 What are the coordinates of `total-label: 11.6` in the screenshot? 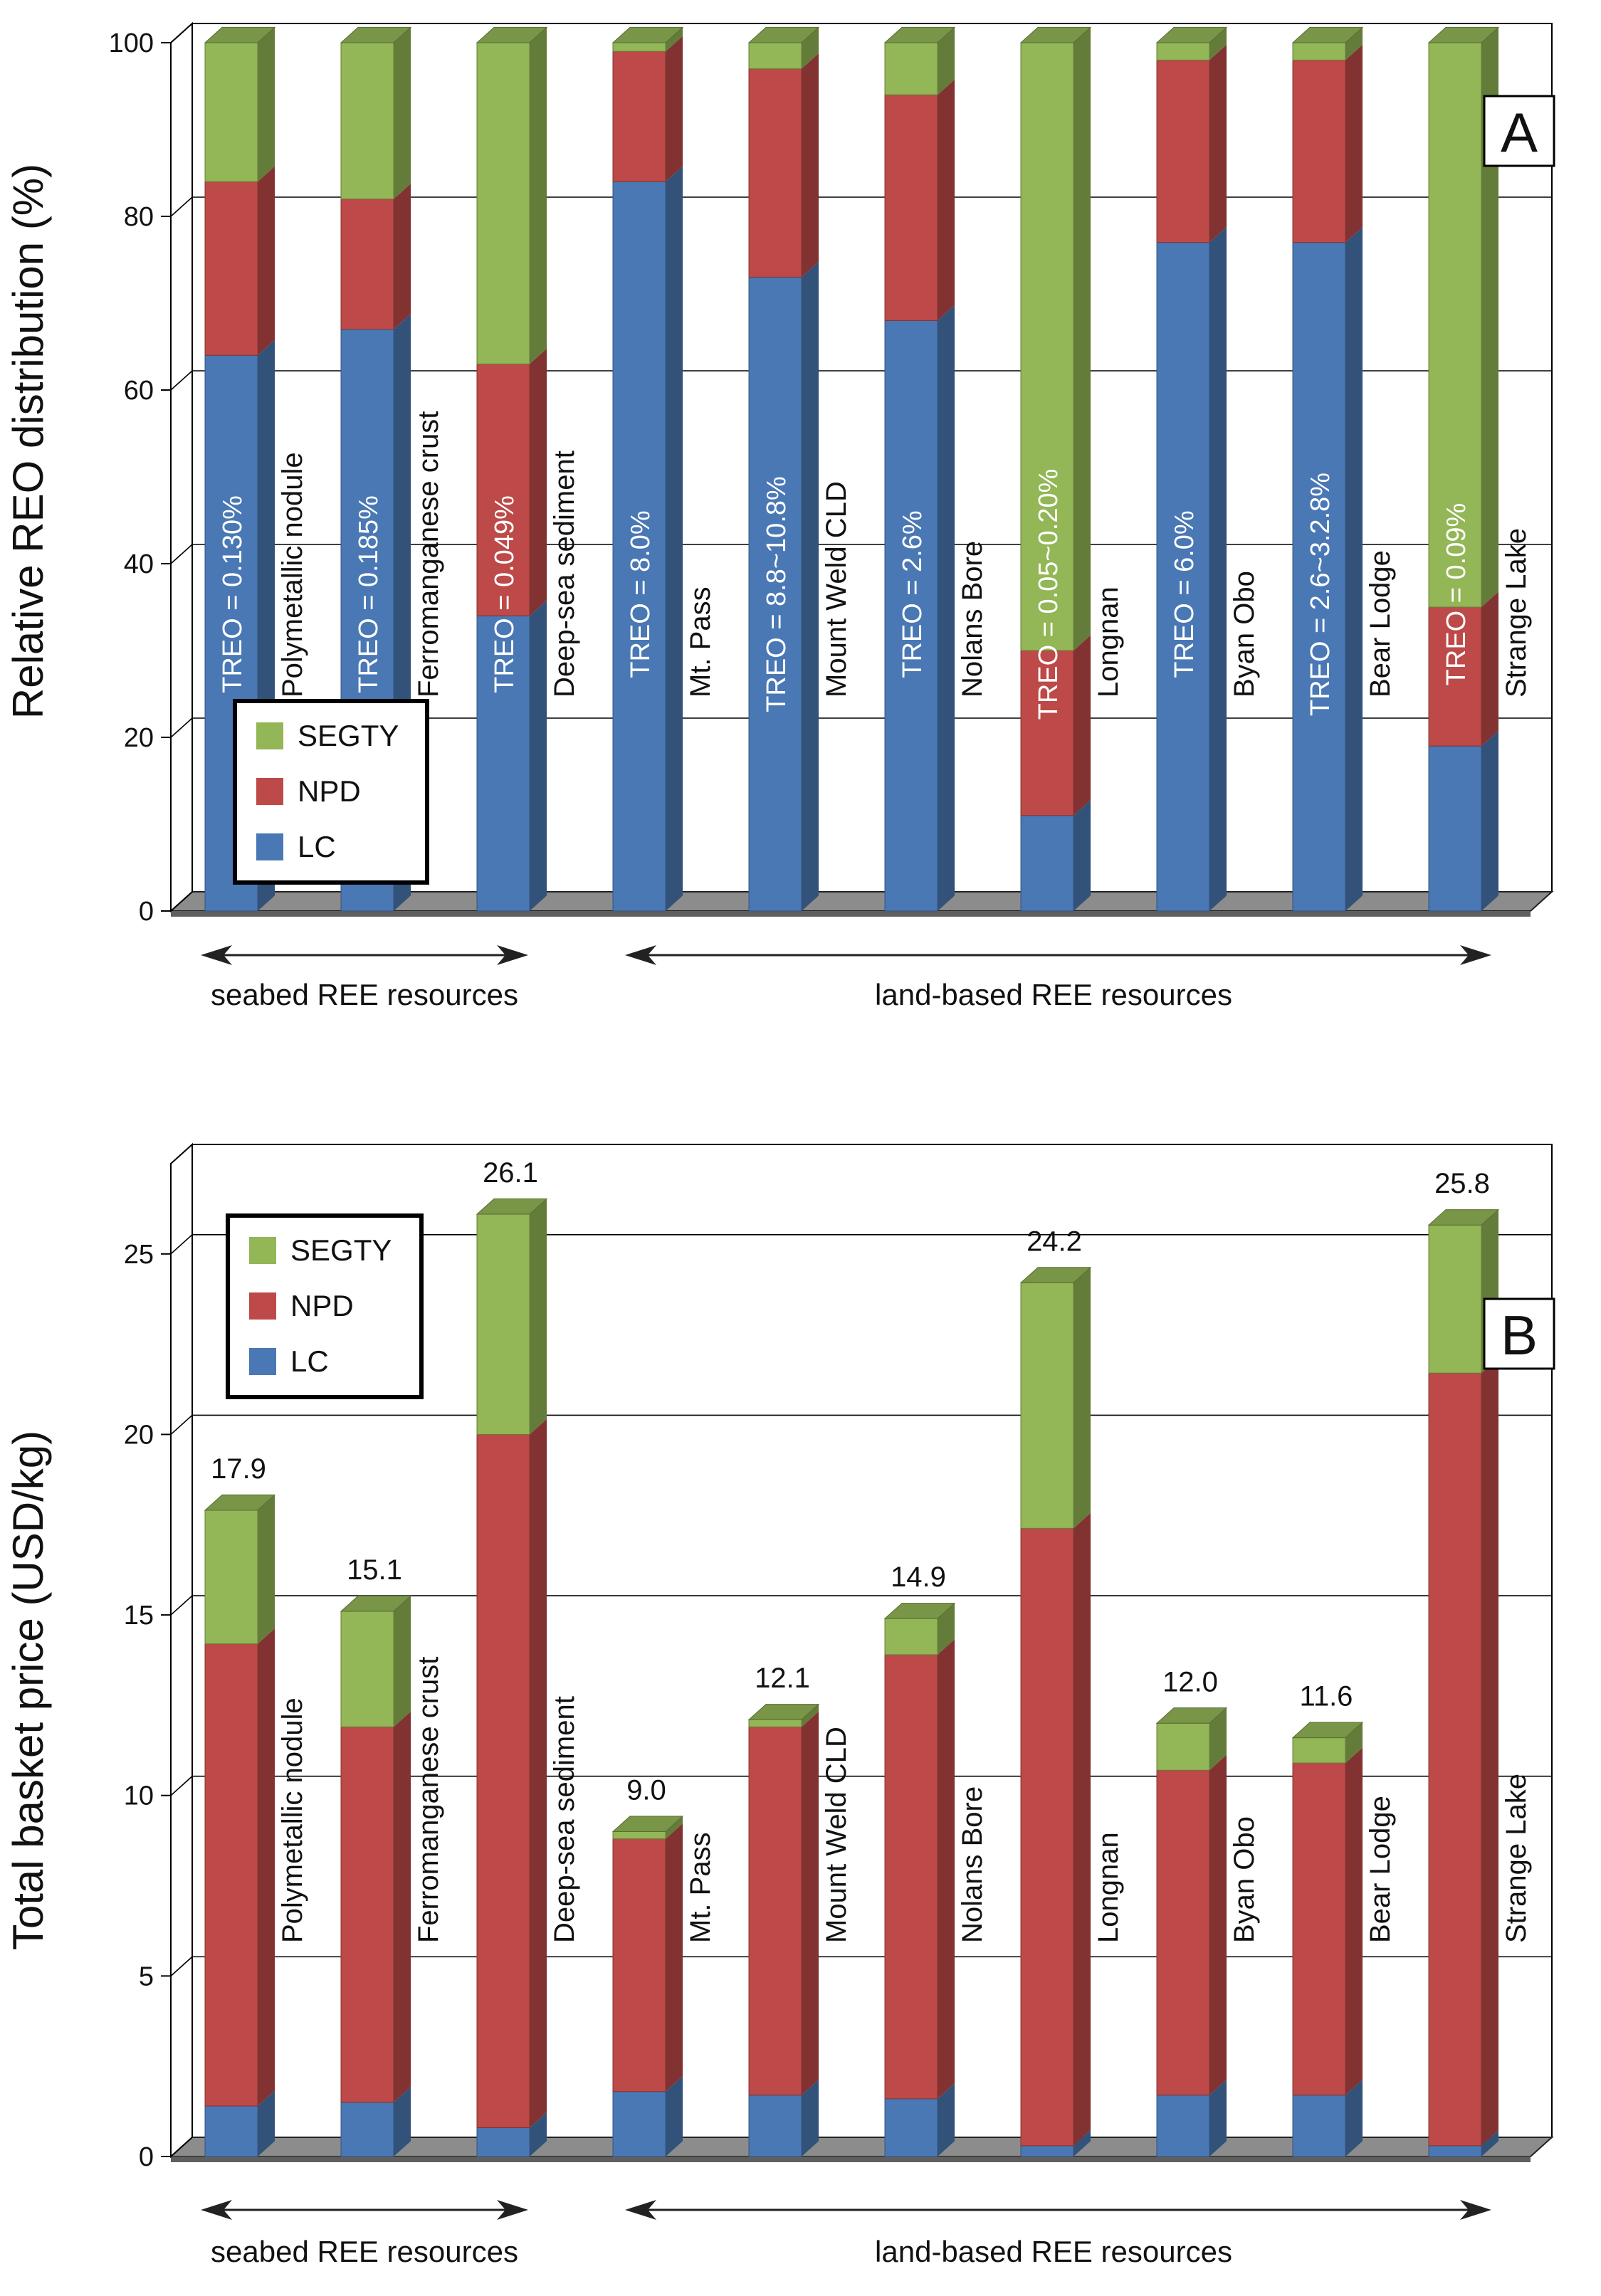 It's located at (1326, 1696).